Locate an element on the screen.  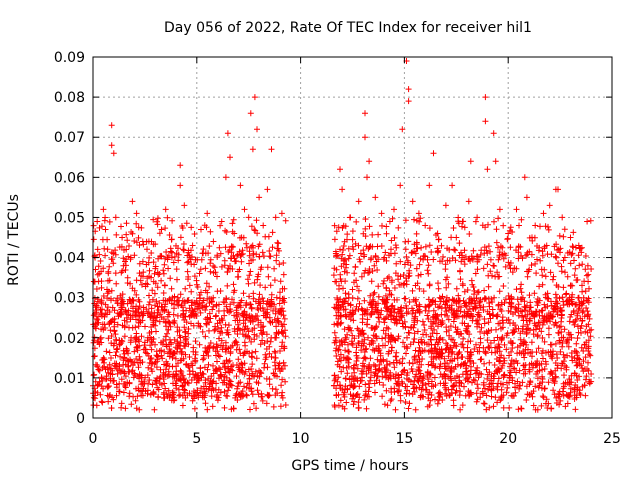
x-tick-label: 10 is located at coordinates (301, 439).